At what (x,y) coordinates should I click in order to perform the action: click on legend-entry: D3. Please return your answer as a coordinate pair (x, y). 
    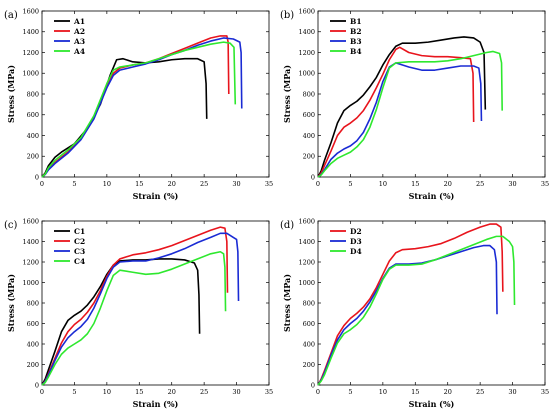
    Looking at the image, I should click on (356, 241).